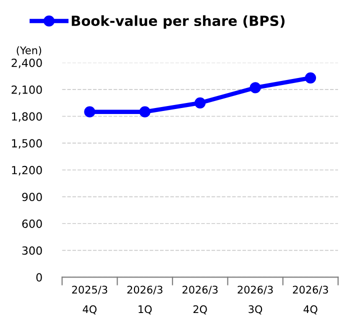 This screenshot has height=330, width=345. What do you see at coordinates (27, 171) in the screenshot?
I see `y-tick-label: 1,200` at bounding box center [27, 171].